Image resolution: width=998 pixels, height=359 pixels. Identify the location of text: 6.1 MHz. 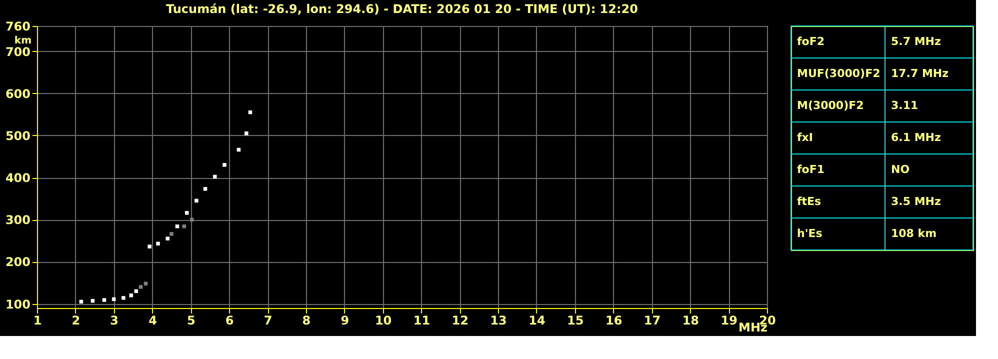
(916, 137).